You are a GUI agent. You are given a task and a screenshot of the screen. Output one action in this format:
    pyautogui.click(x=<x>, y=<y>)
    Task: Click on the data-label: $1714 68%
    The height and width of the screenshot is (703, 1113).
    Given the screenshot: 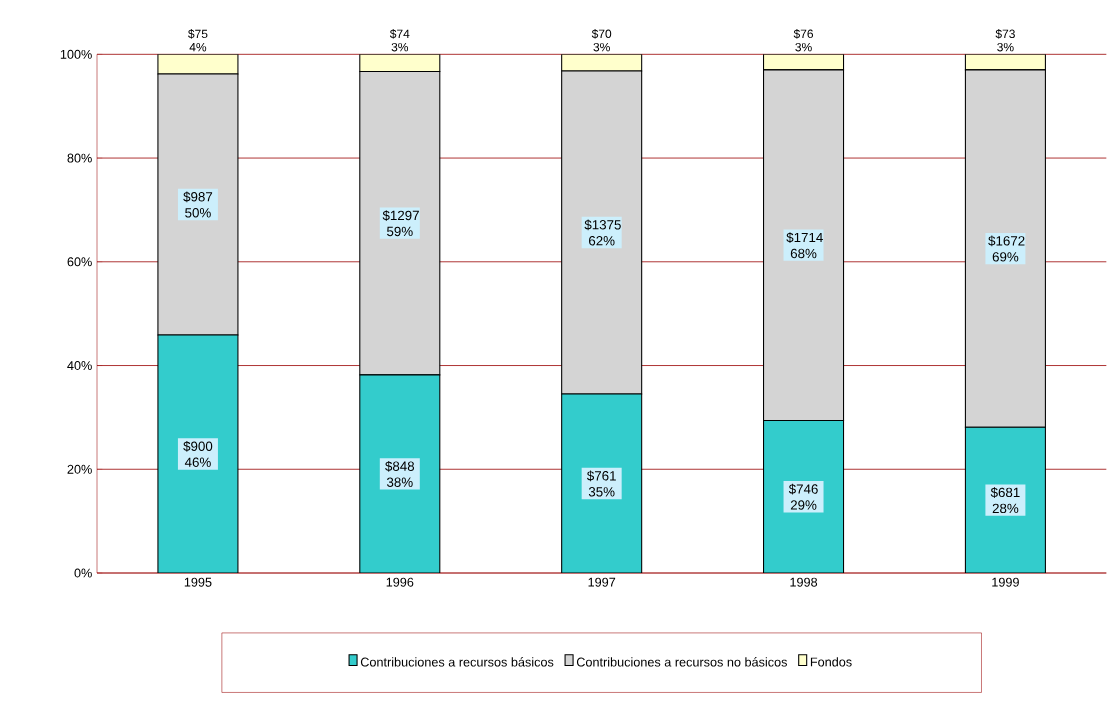 What is the action you would take?
    pyautogui.click(x=804, y=245)
    